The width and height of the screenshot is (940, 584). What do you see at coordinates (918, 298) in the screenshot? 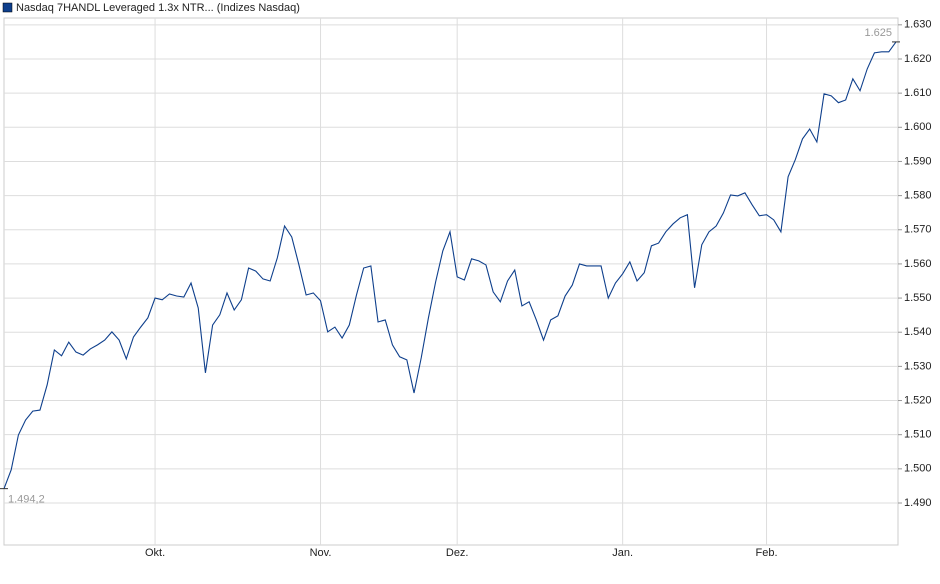
I see `y-tick-label: 1.550` at bounding box center [918, 298].